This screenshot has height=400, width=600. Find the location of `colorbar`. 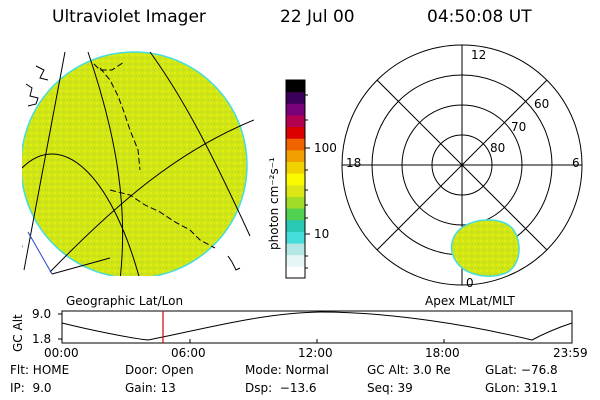

colorbar is located at coordinates (297, 179).